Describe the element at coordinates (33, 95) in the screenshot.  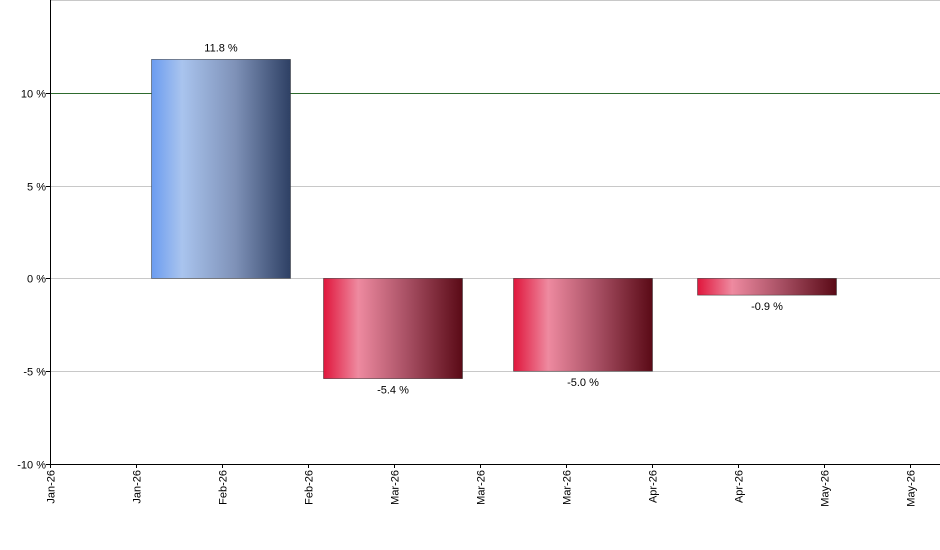
I see `y-tick-label: 10 %` at that location.